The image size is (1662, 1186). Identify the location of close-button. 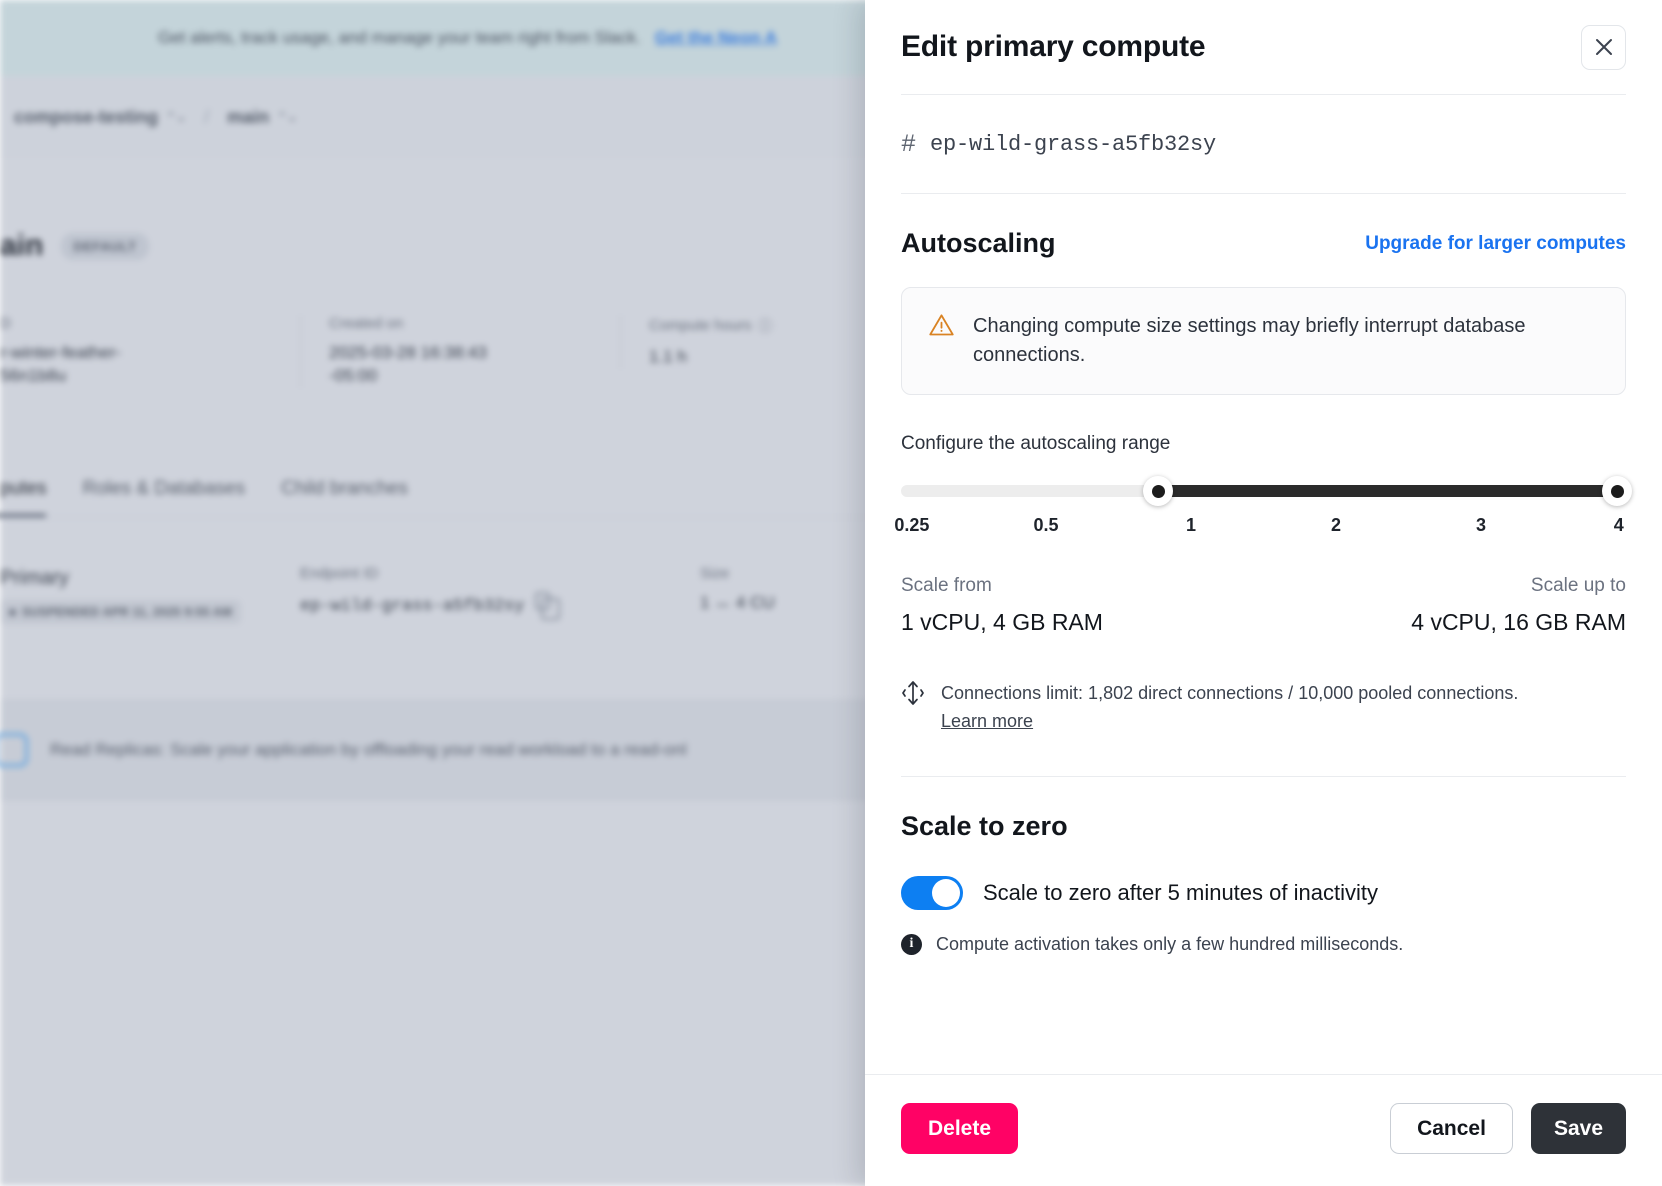
(1603, 47).